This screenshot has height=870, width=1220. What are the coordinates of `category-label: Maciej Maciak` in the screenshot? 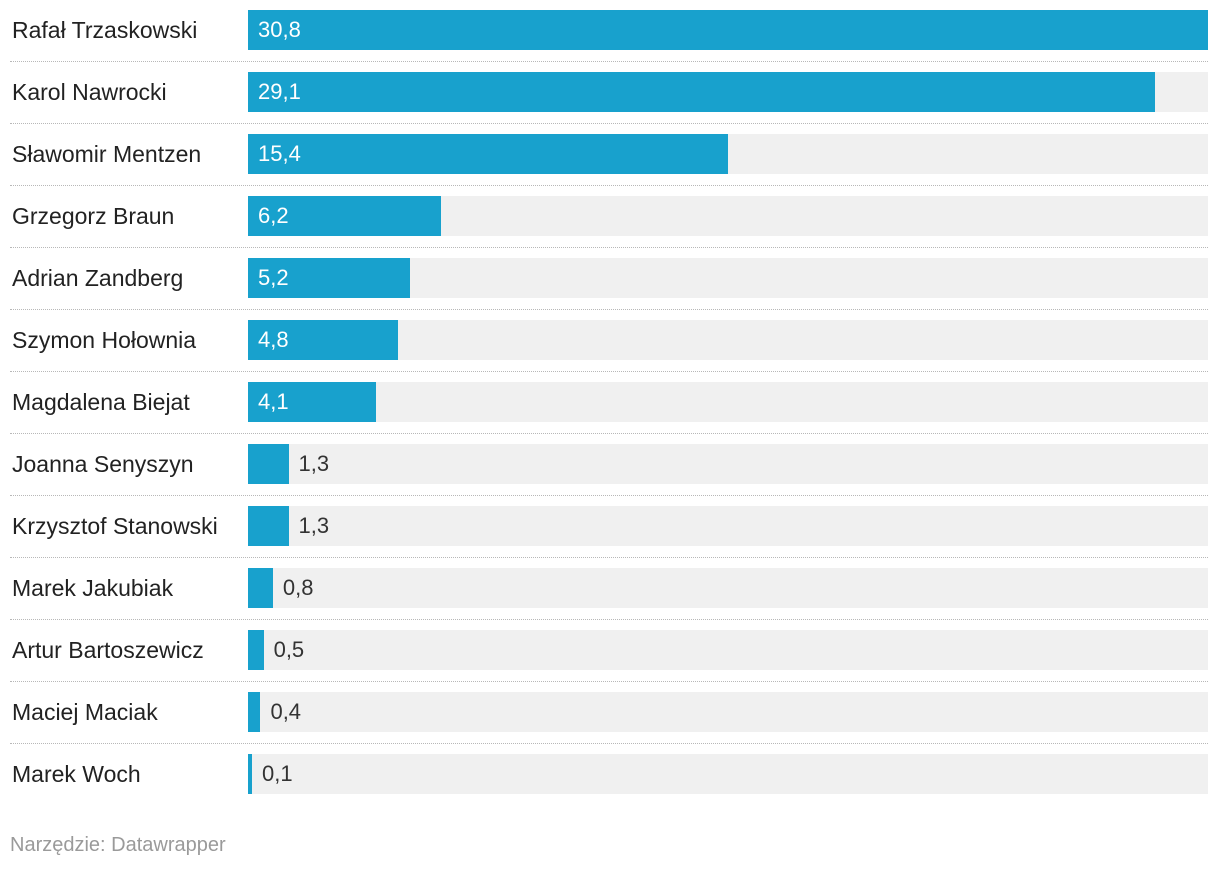 It's located at (85, 712).